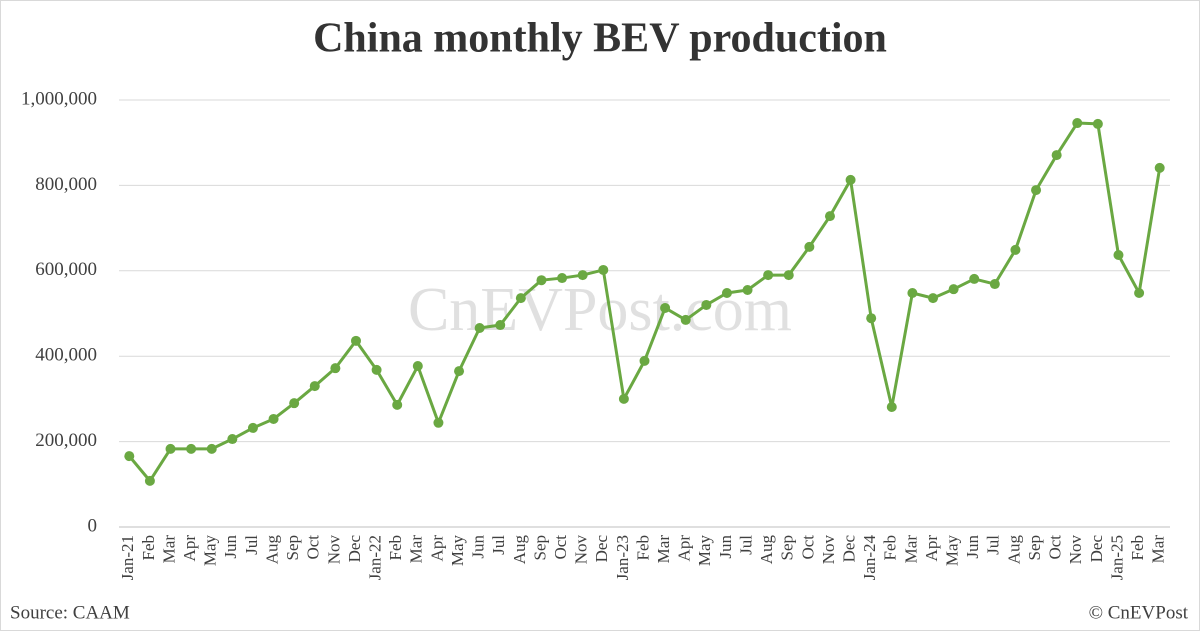 The height and width of the screenshot is (631, 1200). Describe the element at coordinates (66, 355) in the screenshot. I see `y-tick-label: 400,000` at that location.